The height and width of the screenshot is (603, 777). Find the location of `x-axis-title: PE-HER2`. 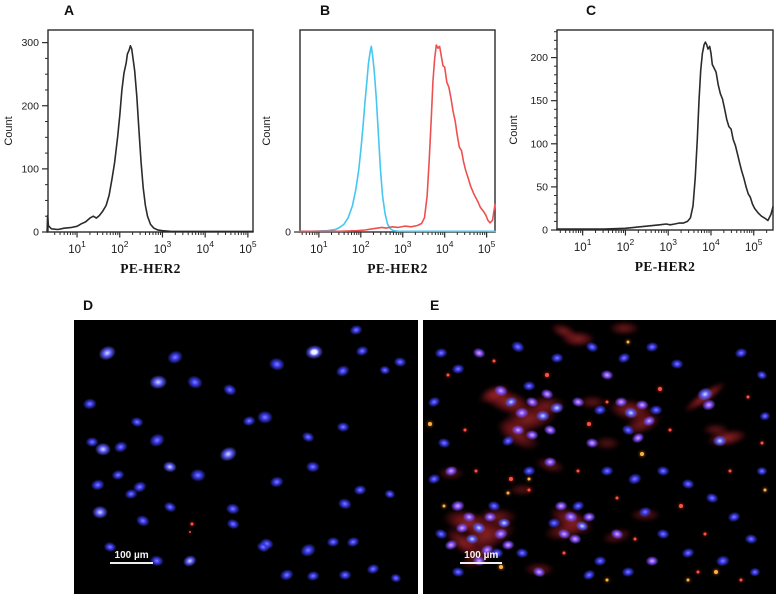

x-axis-title: PE-HER2 is located at coordinates (150, 268).